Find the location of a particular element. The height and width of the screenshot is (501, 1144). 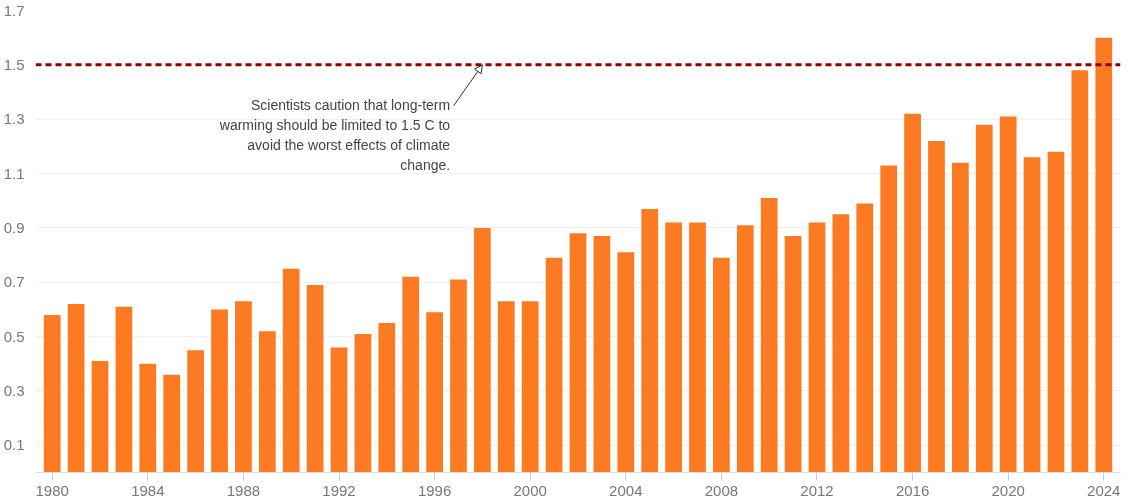

x-tick-label: 1992 is located at coordinates (339, 490).